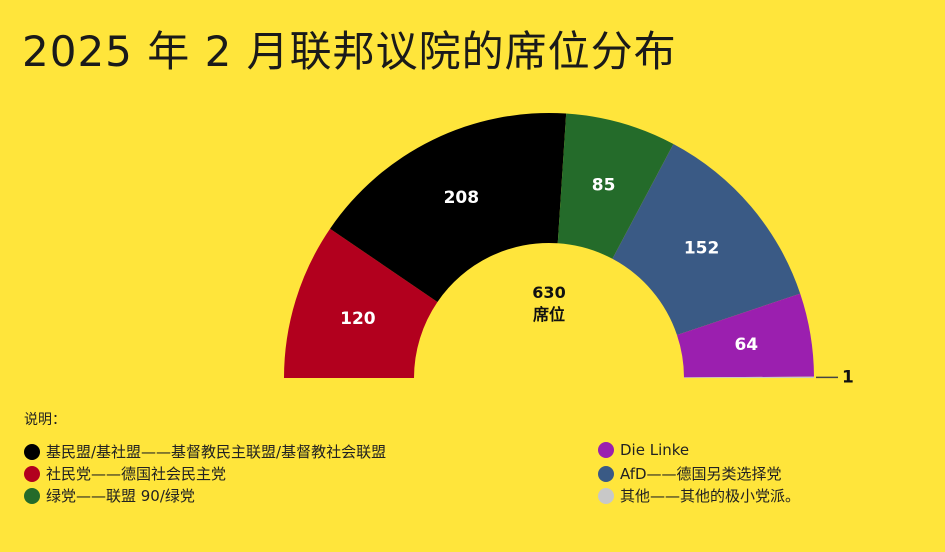  I want to click on legend-item-die-linke: Die Linke, so click(643, 450).